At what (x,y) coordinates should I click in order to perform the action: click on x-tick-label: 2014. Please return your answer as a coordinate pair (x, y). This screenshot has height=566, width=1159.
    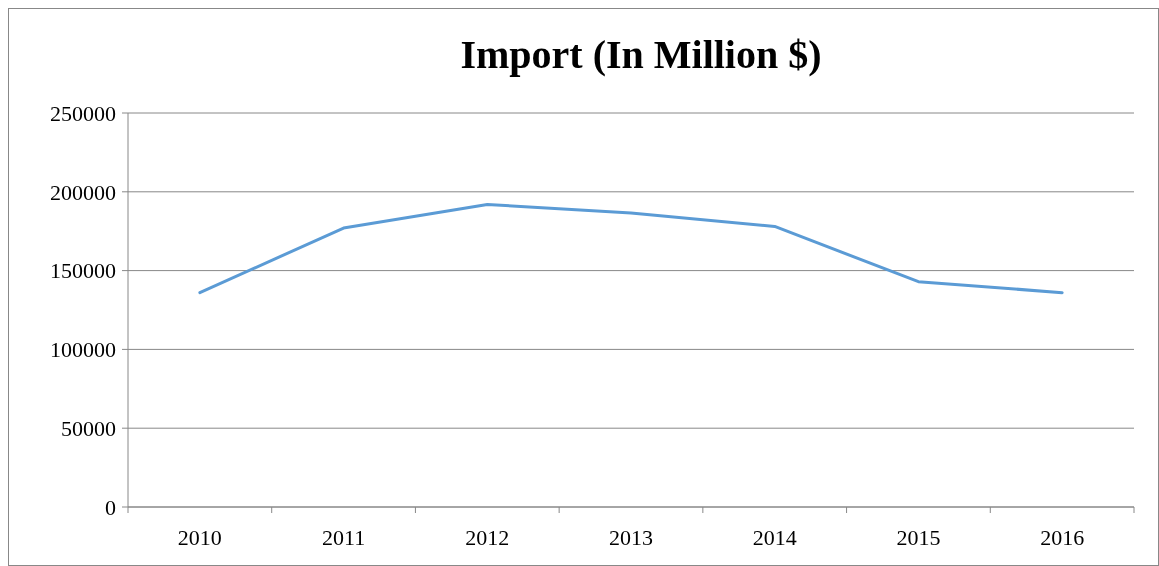
    Looking at the image, I should click on (774, 537).